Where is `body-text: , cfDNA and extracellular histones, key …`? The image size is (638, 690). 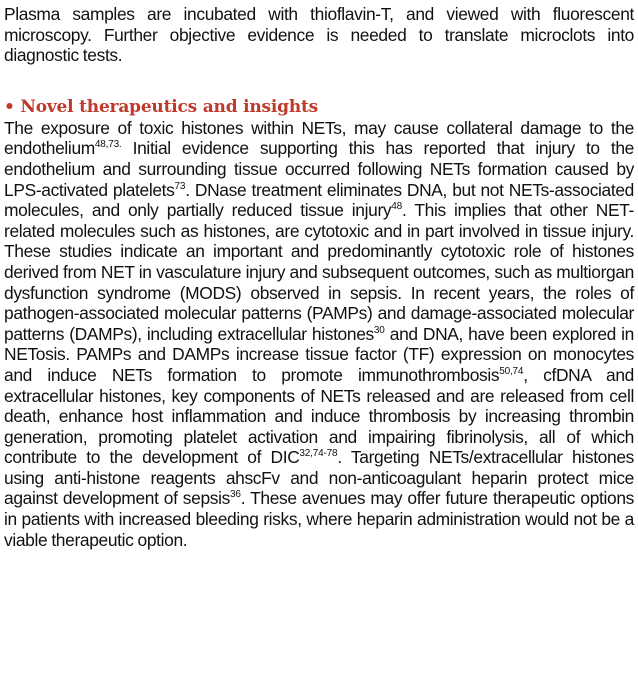 body-text: , cfDNA and extracellular histones, key … is located at coordinates (319, 416).